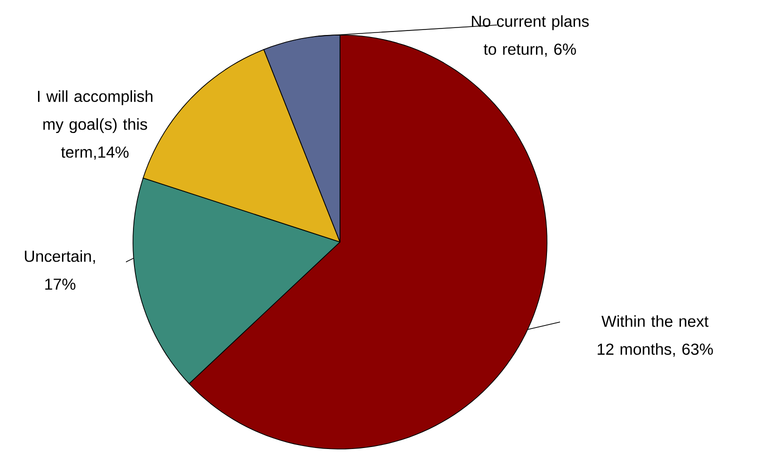 The image size is (778, 463). I want to click on slice-label: No current plans to return, 6%, so click(530, 36).